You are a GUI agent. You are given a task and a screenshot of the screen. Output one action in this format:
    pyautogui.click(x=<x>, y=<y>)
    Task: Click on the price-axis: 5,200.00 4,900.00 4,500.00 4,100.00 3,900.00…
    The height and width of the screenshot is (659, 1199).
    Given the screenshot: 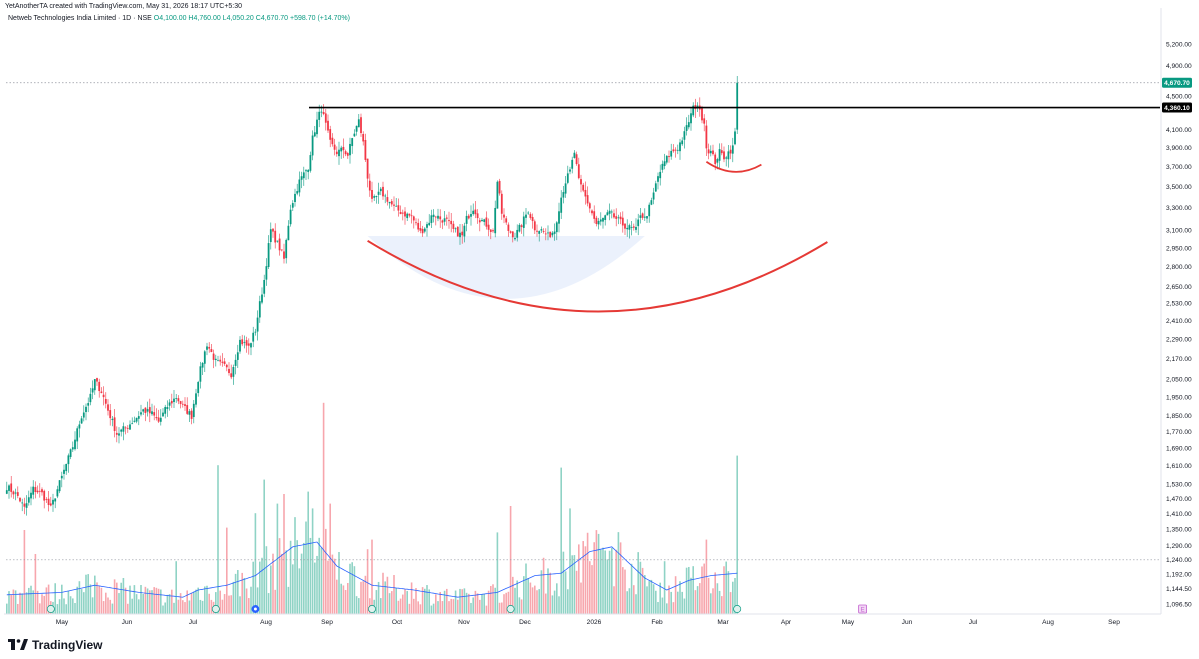 What is the action you would take?
    pyautogui.click(x=1179, y=324)
    